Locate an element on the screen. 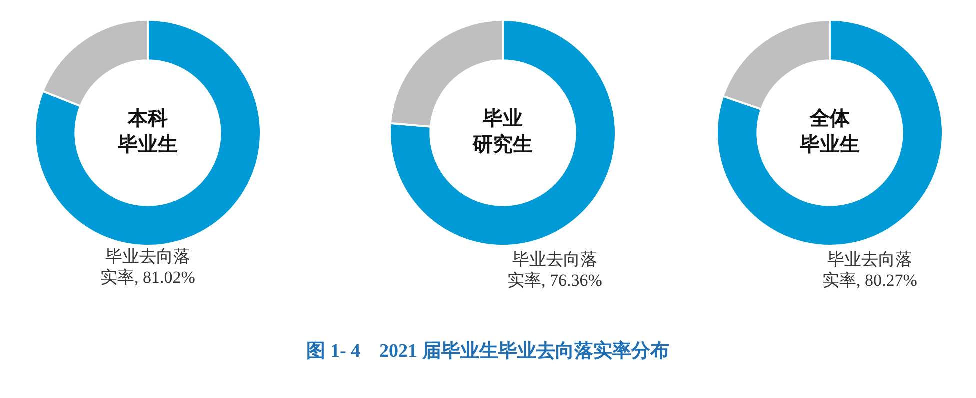 The height and width of the screenshot is (398, 976). slice-label: 毕业去向落实率, 76.36% is located at coordinates (555, 270).